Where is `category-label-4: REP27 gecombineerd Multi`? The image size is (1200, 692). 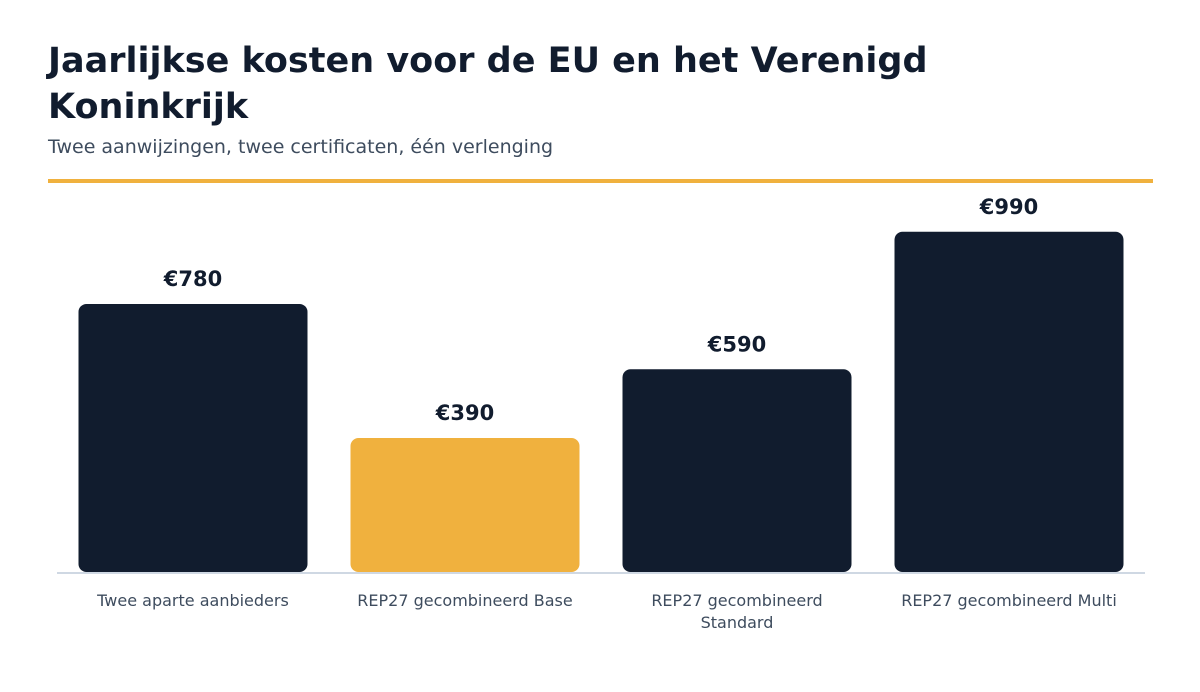 category-label-4: REP27 gecombineerd Multi is located at coordinates (1009, 600).